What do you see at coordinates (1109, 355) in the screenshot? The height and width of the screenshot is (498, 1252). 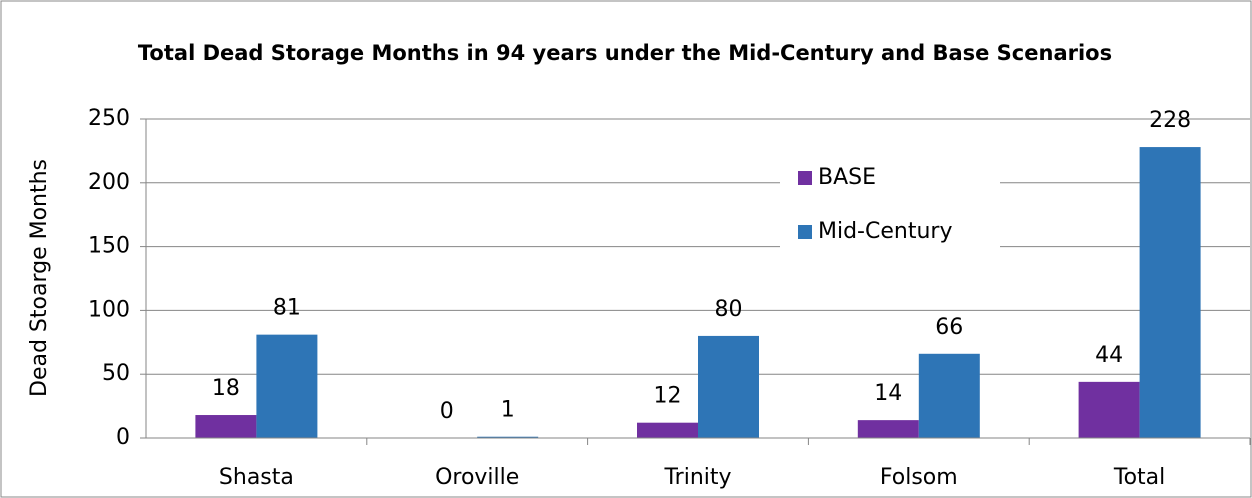 I see `value-label: 44` at bounding box center [1109, 355].